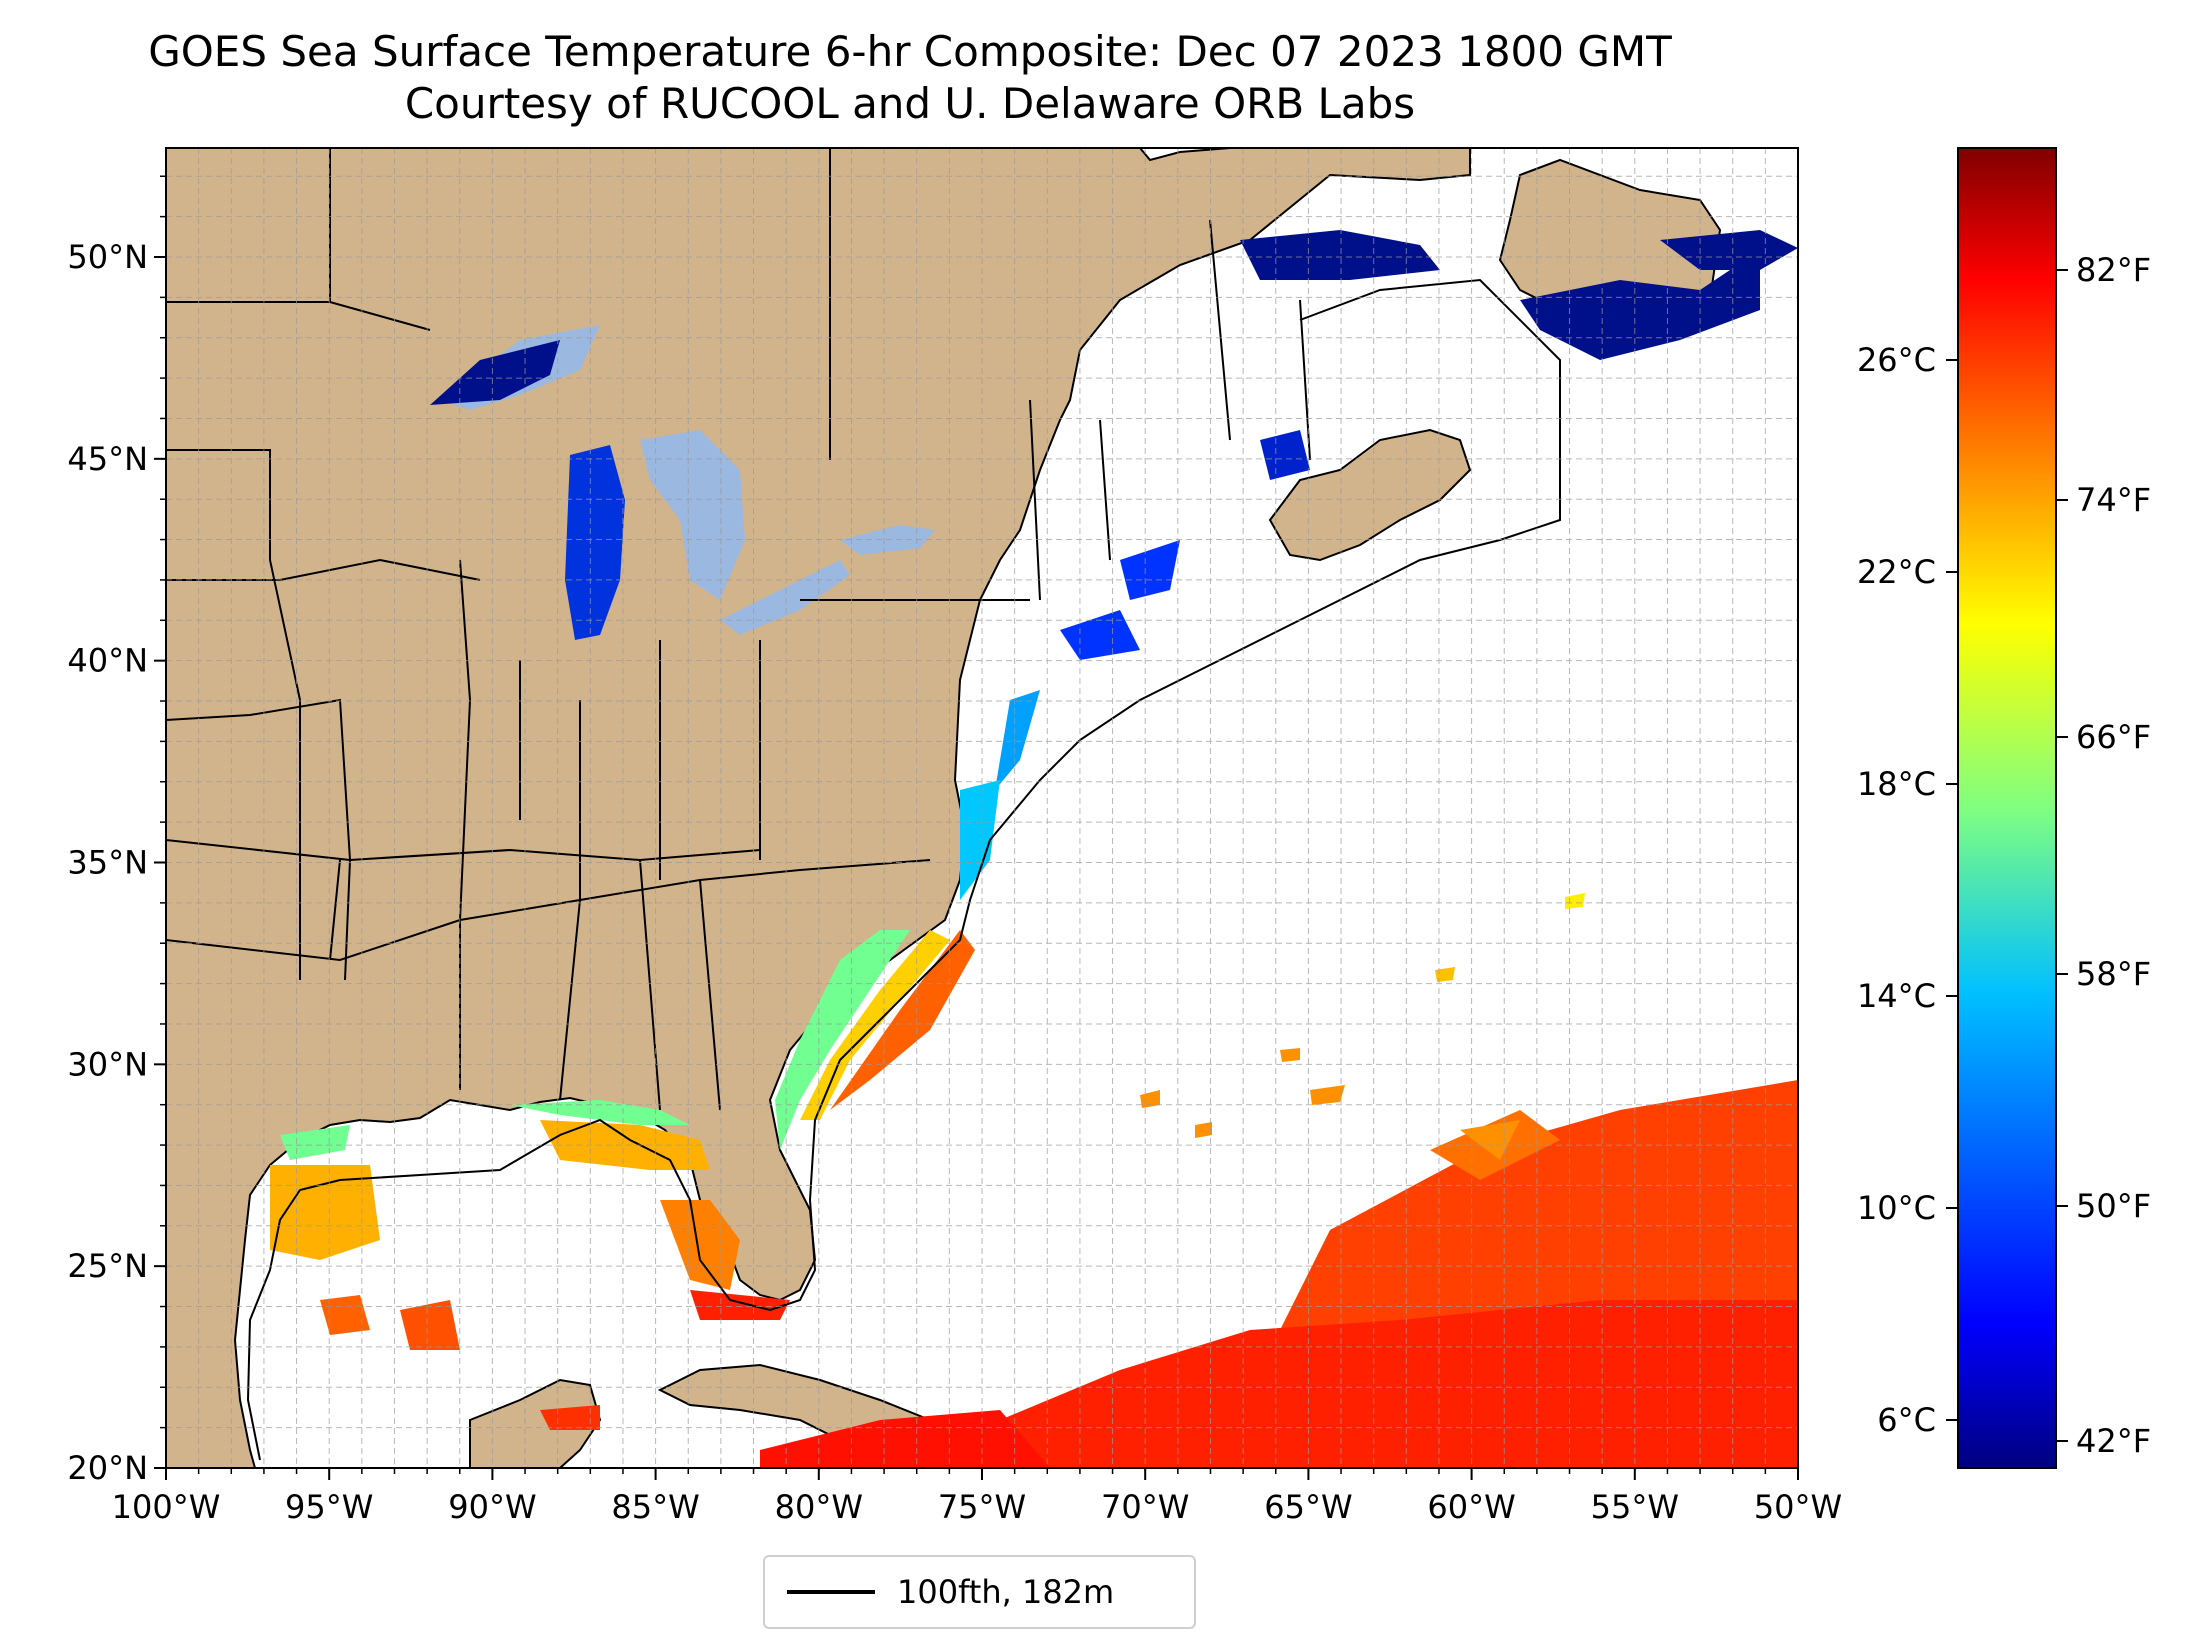 This screenshot has height=1651, width=2206. Describe the element at coordinates (1896, 784) in the screenshot. I see `celsius-tick-label: 18°C` at that location.